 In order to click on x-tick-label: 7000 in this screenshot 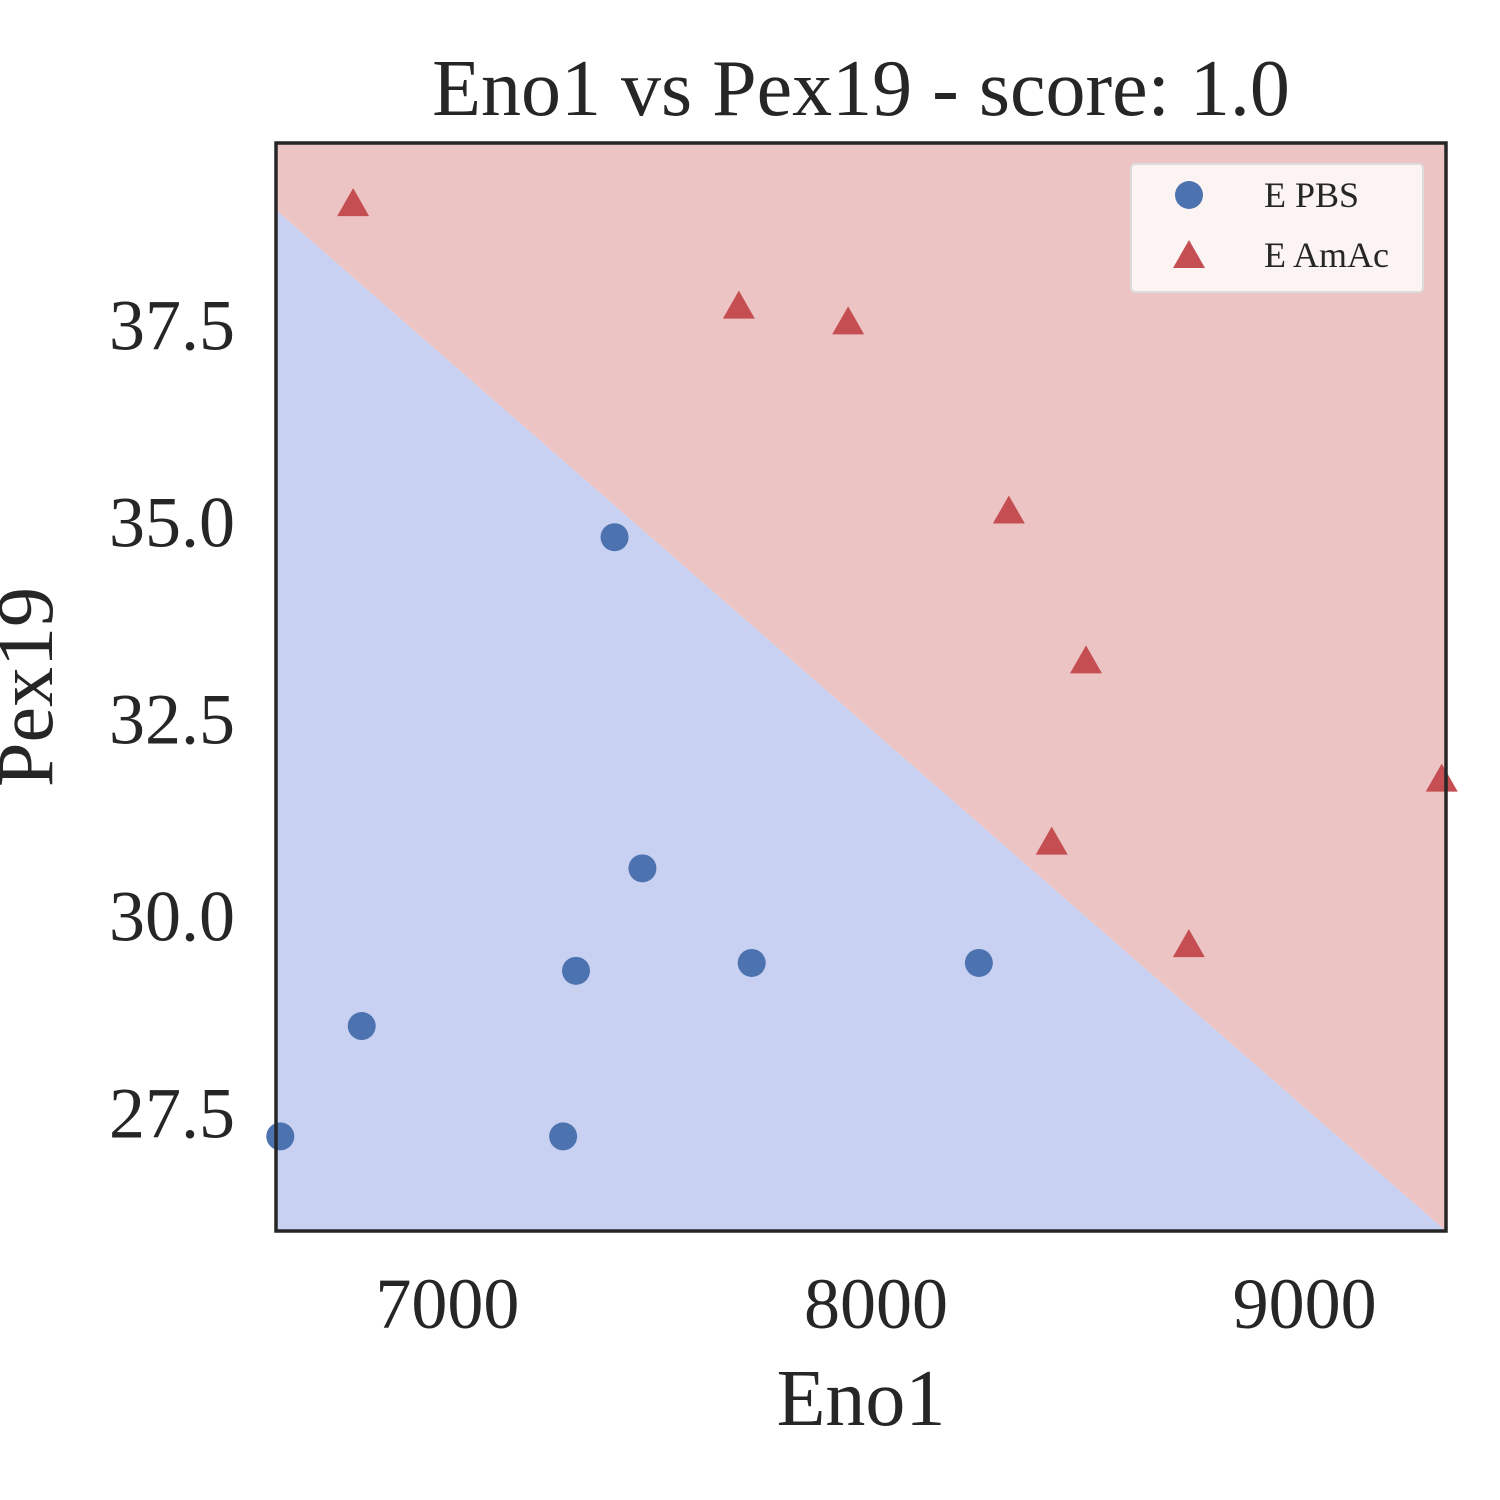, I will do `click(447, 1304)`.